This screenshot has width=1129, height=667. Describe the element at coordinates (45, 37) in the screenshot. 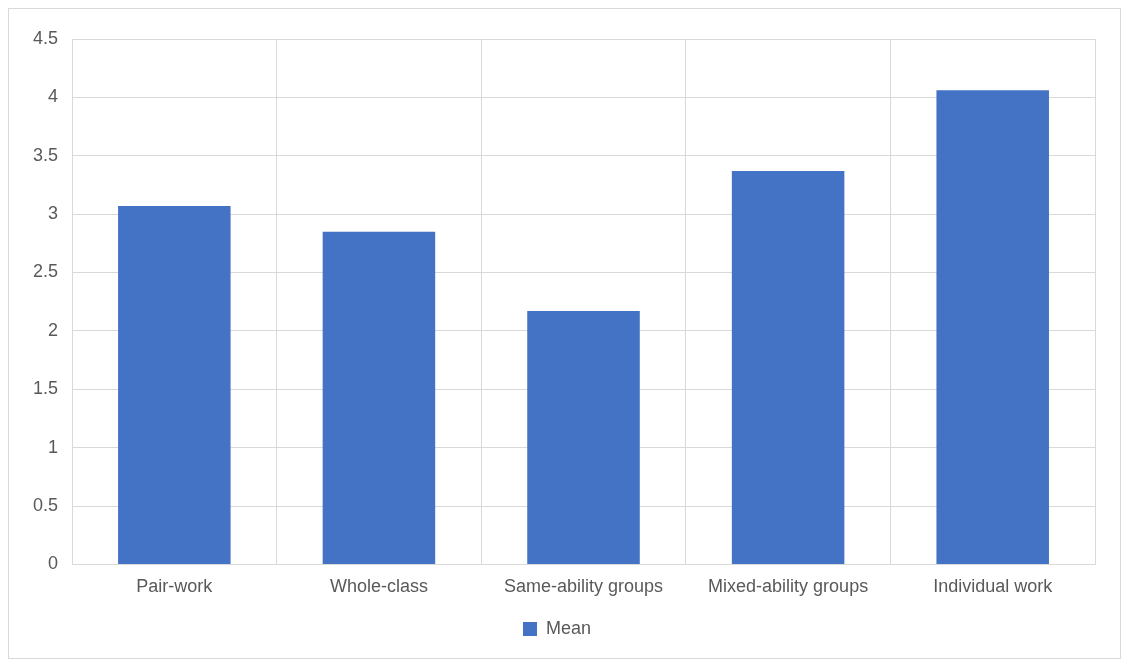

I see `y-tick-label: 4.5` at that location.